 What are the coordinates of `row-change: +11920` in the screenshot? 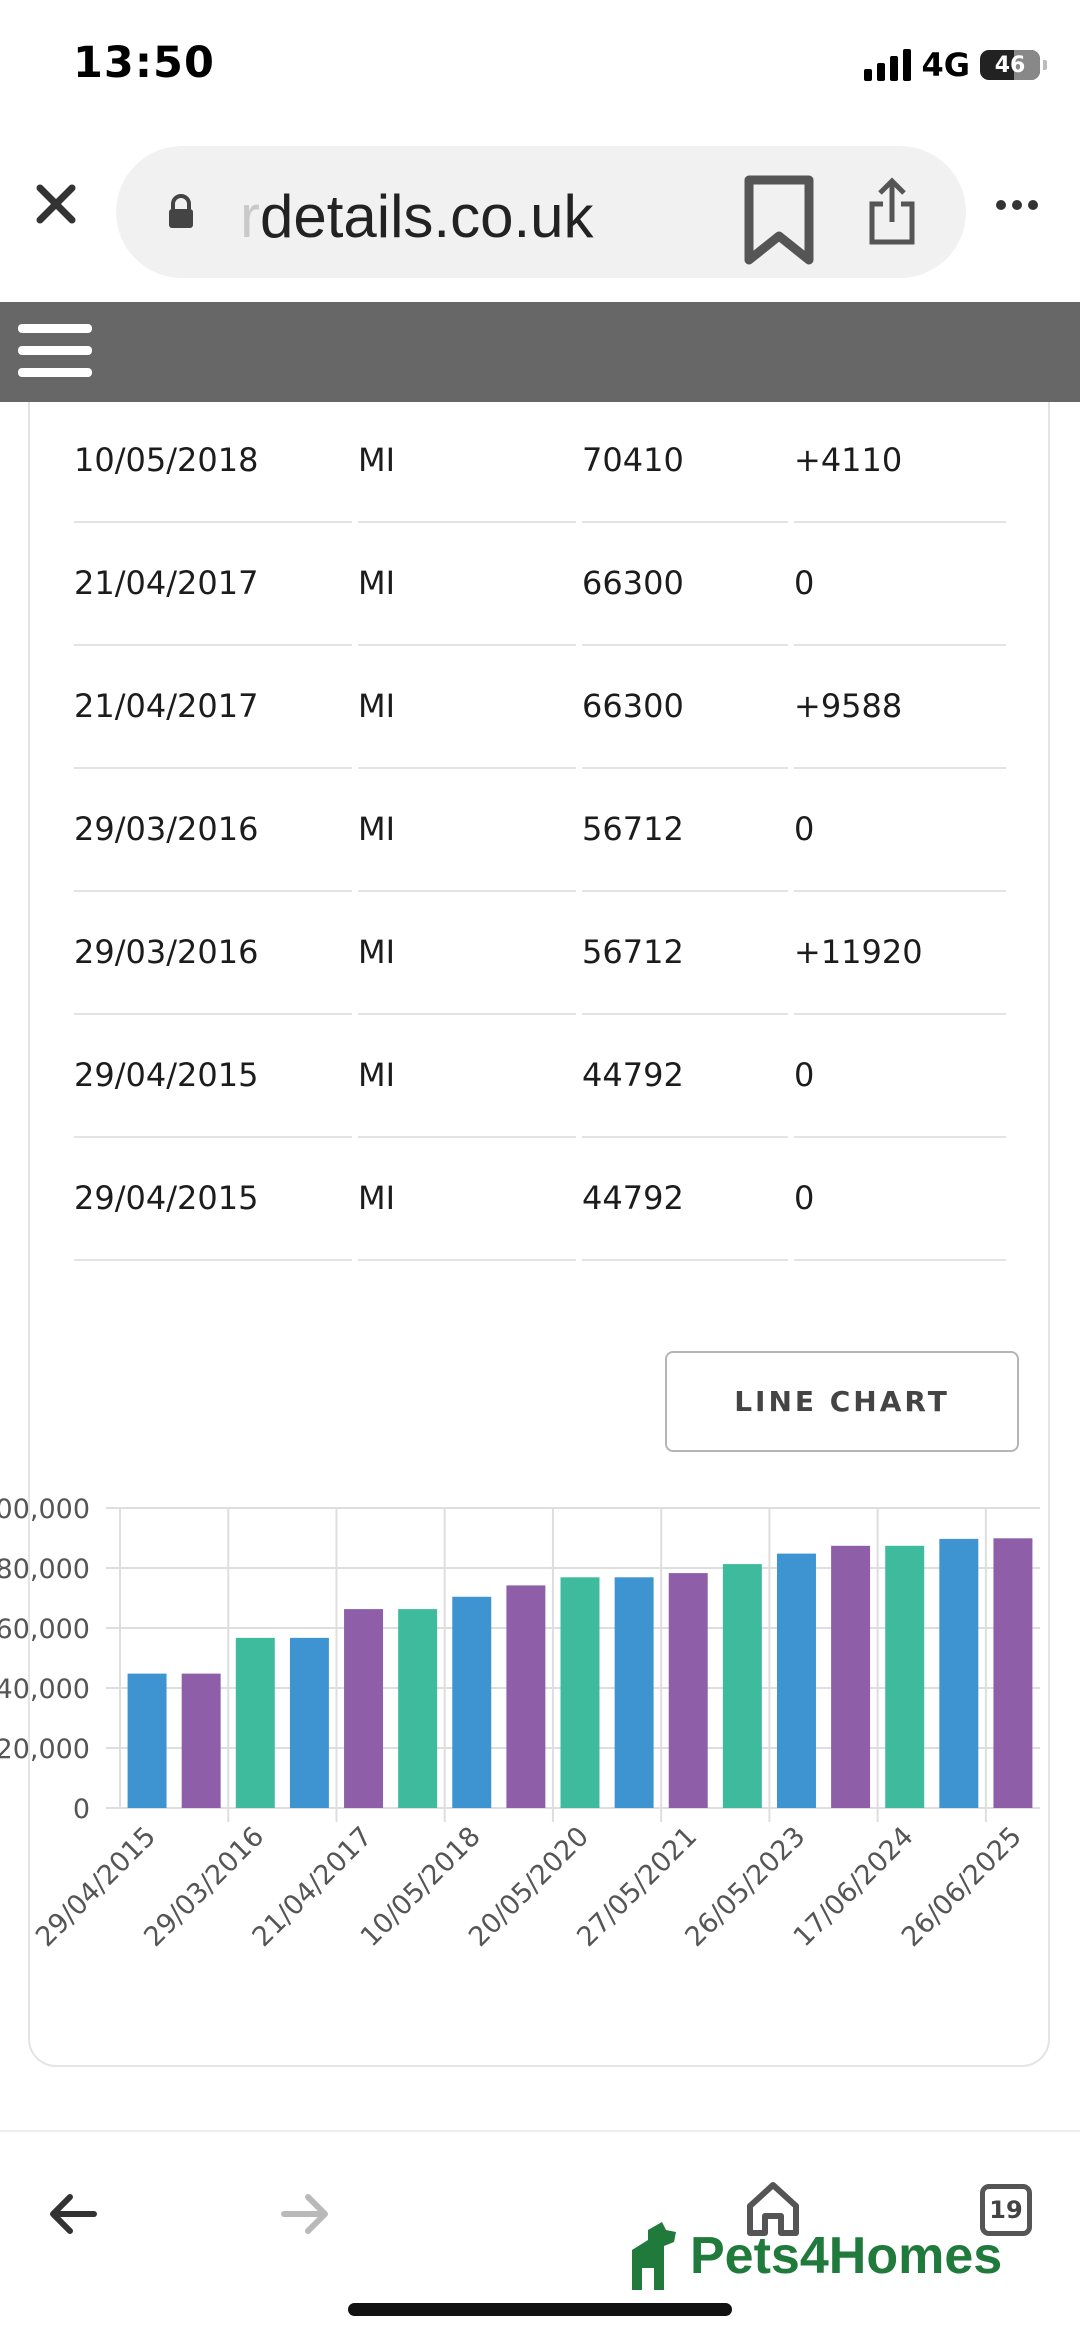 It's located at (900, 954).